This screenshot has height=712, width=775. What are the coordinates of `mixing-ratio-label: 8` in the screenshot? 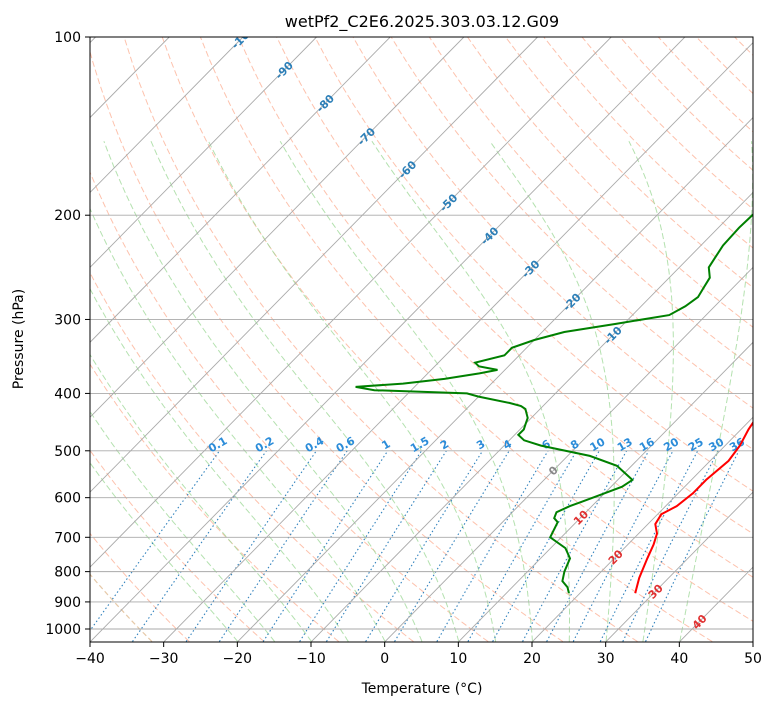 It's located at (574, 444).